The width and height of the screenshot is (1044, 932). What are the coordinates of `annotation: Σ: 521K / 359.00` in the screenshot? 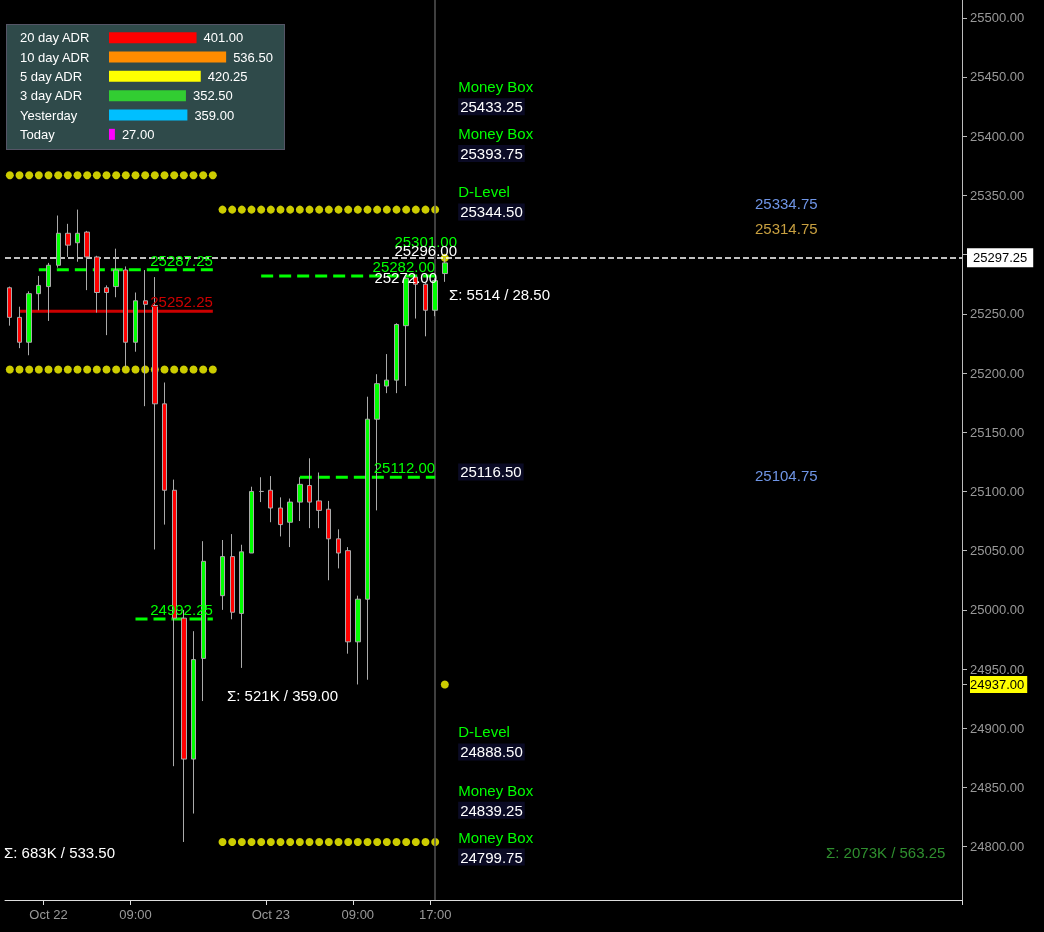 It's located at (283, 695).